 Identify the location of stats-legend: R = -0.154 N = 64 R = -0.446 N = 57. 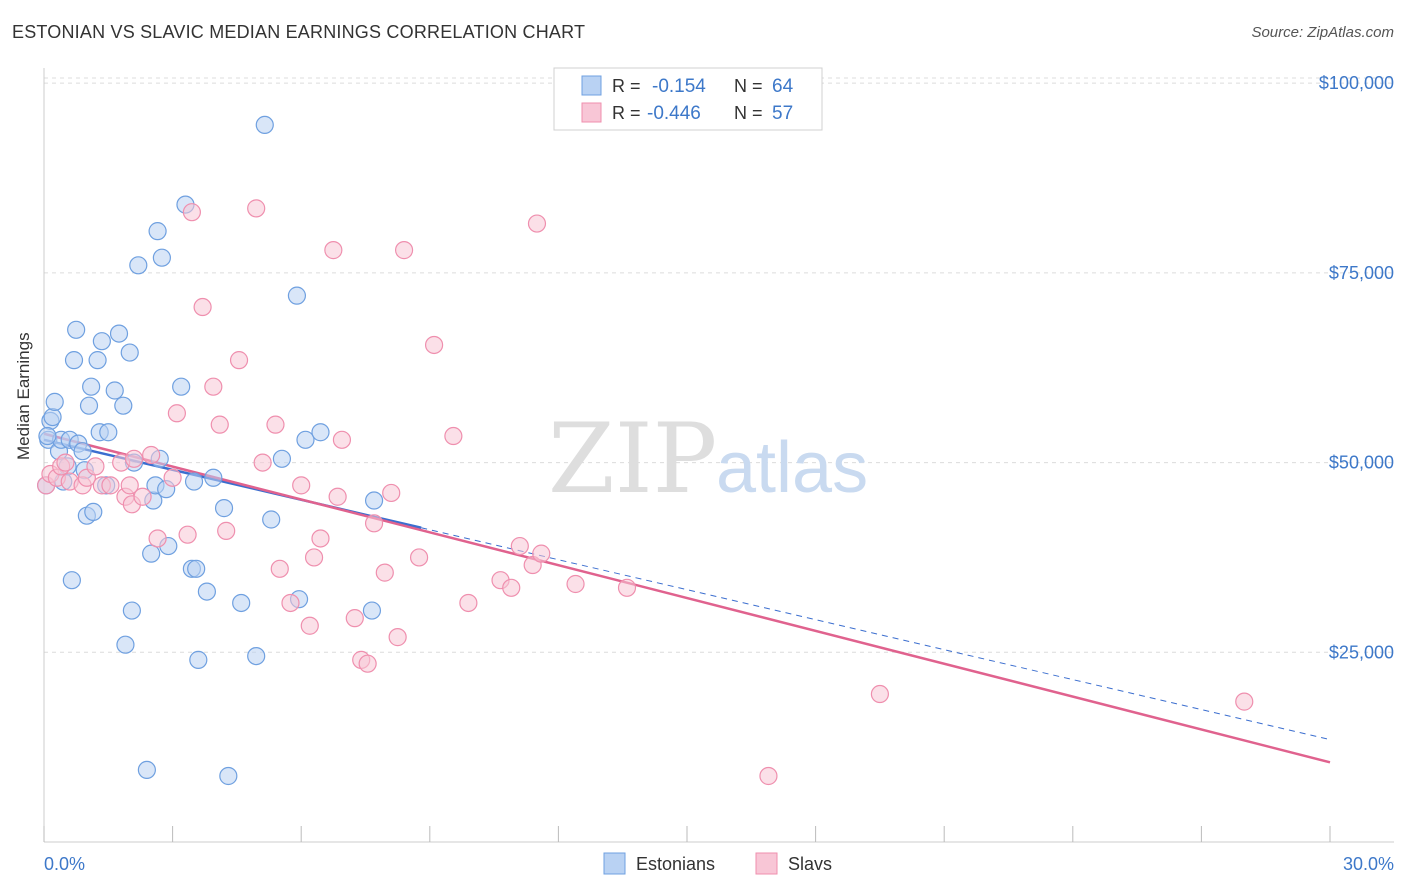
(688, 99).